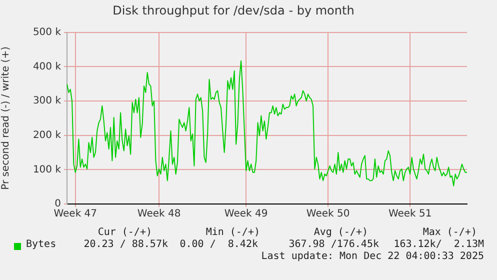 The width and height of the screenshot is (497, 280). I want to click on y-tick-label: 100 k, so click(47, 170).